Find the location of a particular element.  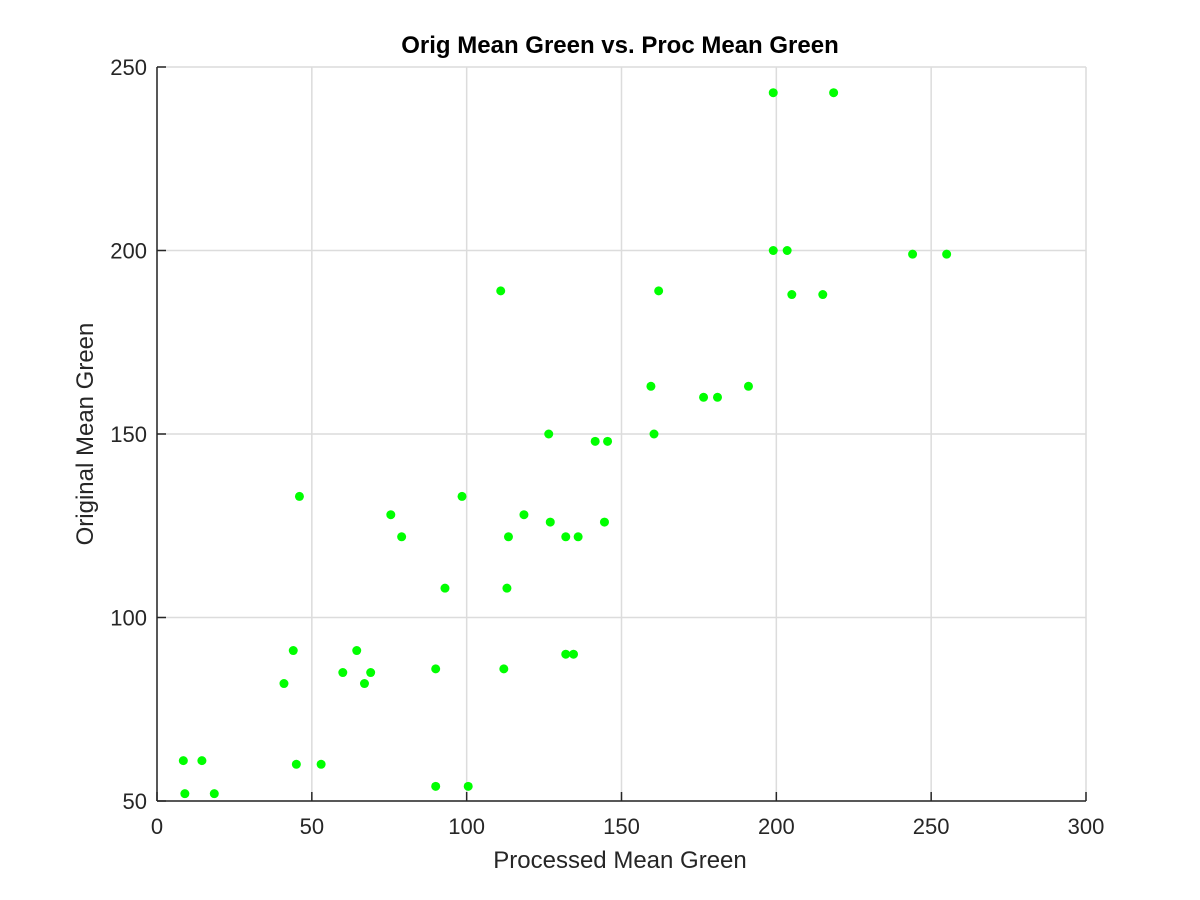

x-tick-label: 250 is located at coordinates (931, 826).